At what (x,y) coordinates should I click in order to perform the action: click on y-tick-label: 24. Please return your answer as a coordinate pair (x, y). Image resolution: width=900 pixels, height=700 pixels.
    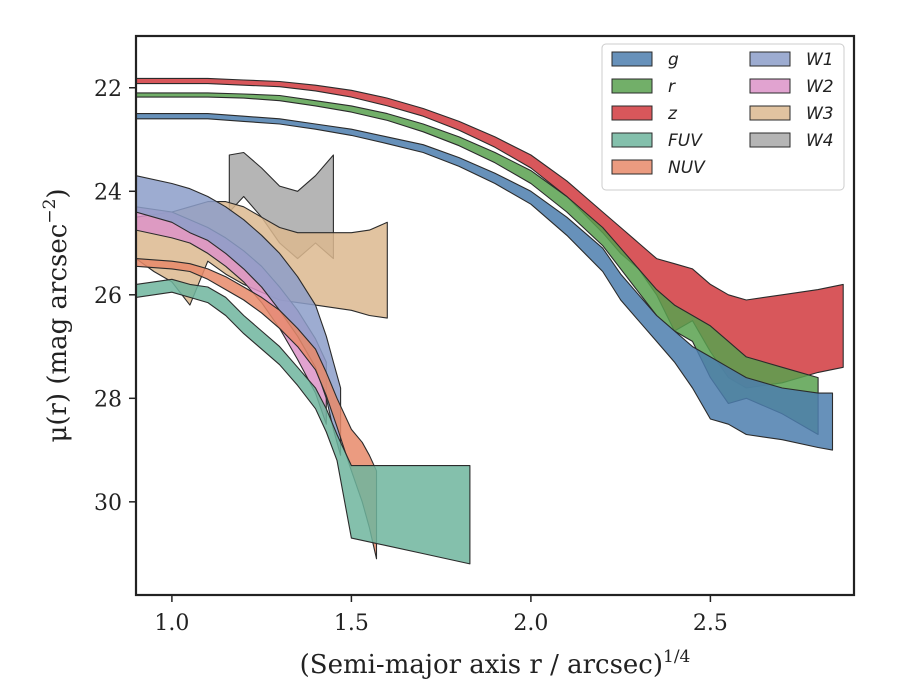
    Looking at the image, I should click on (108, 192).